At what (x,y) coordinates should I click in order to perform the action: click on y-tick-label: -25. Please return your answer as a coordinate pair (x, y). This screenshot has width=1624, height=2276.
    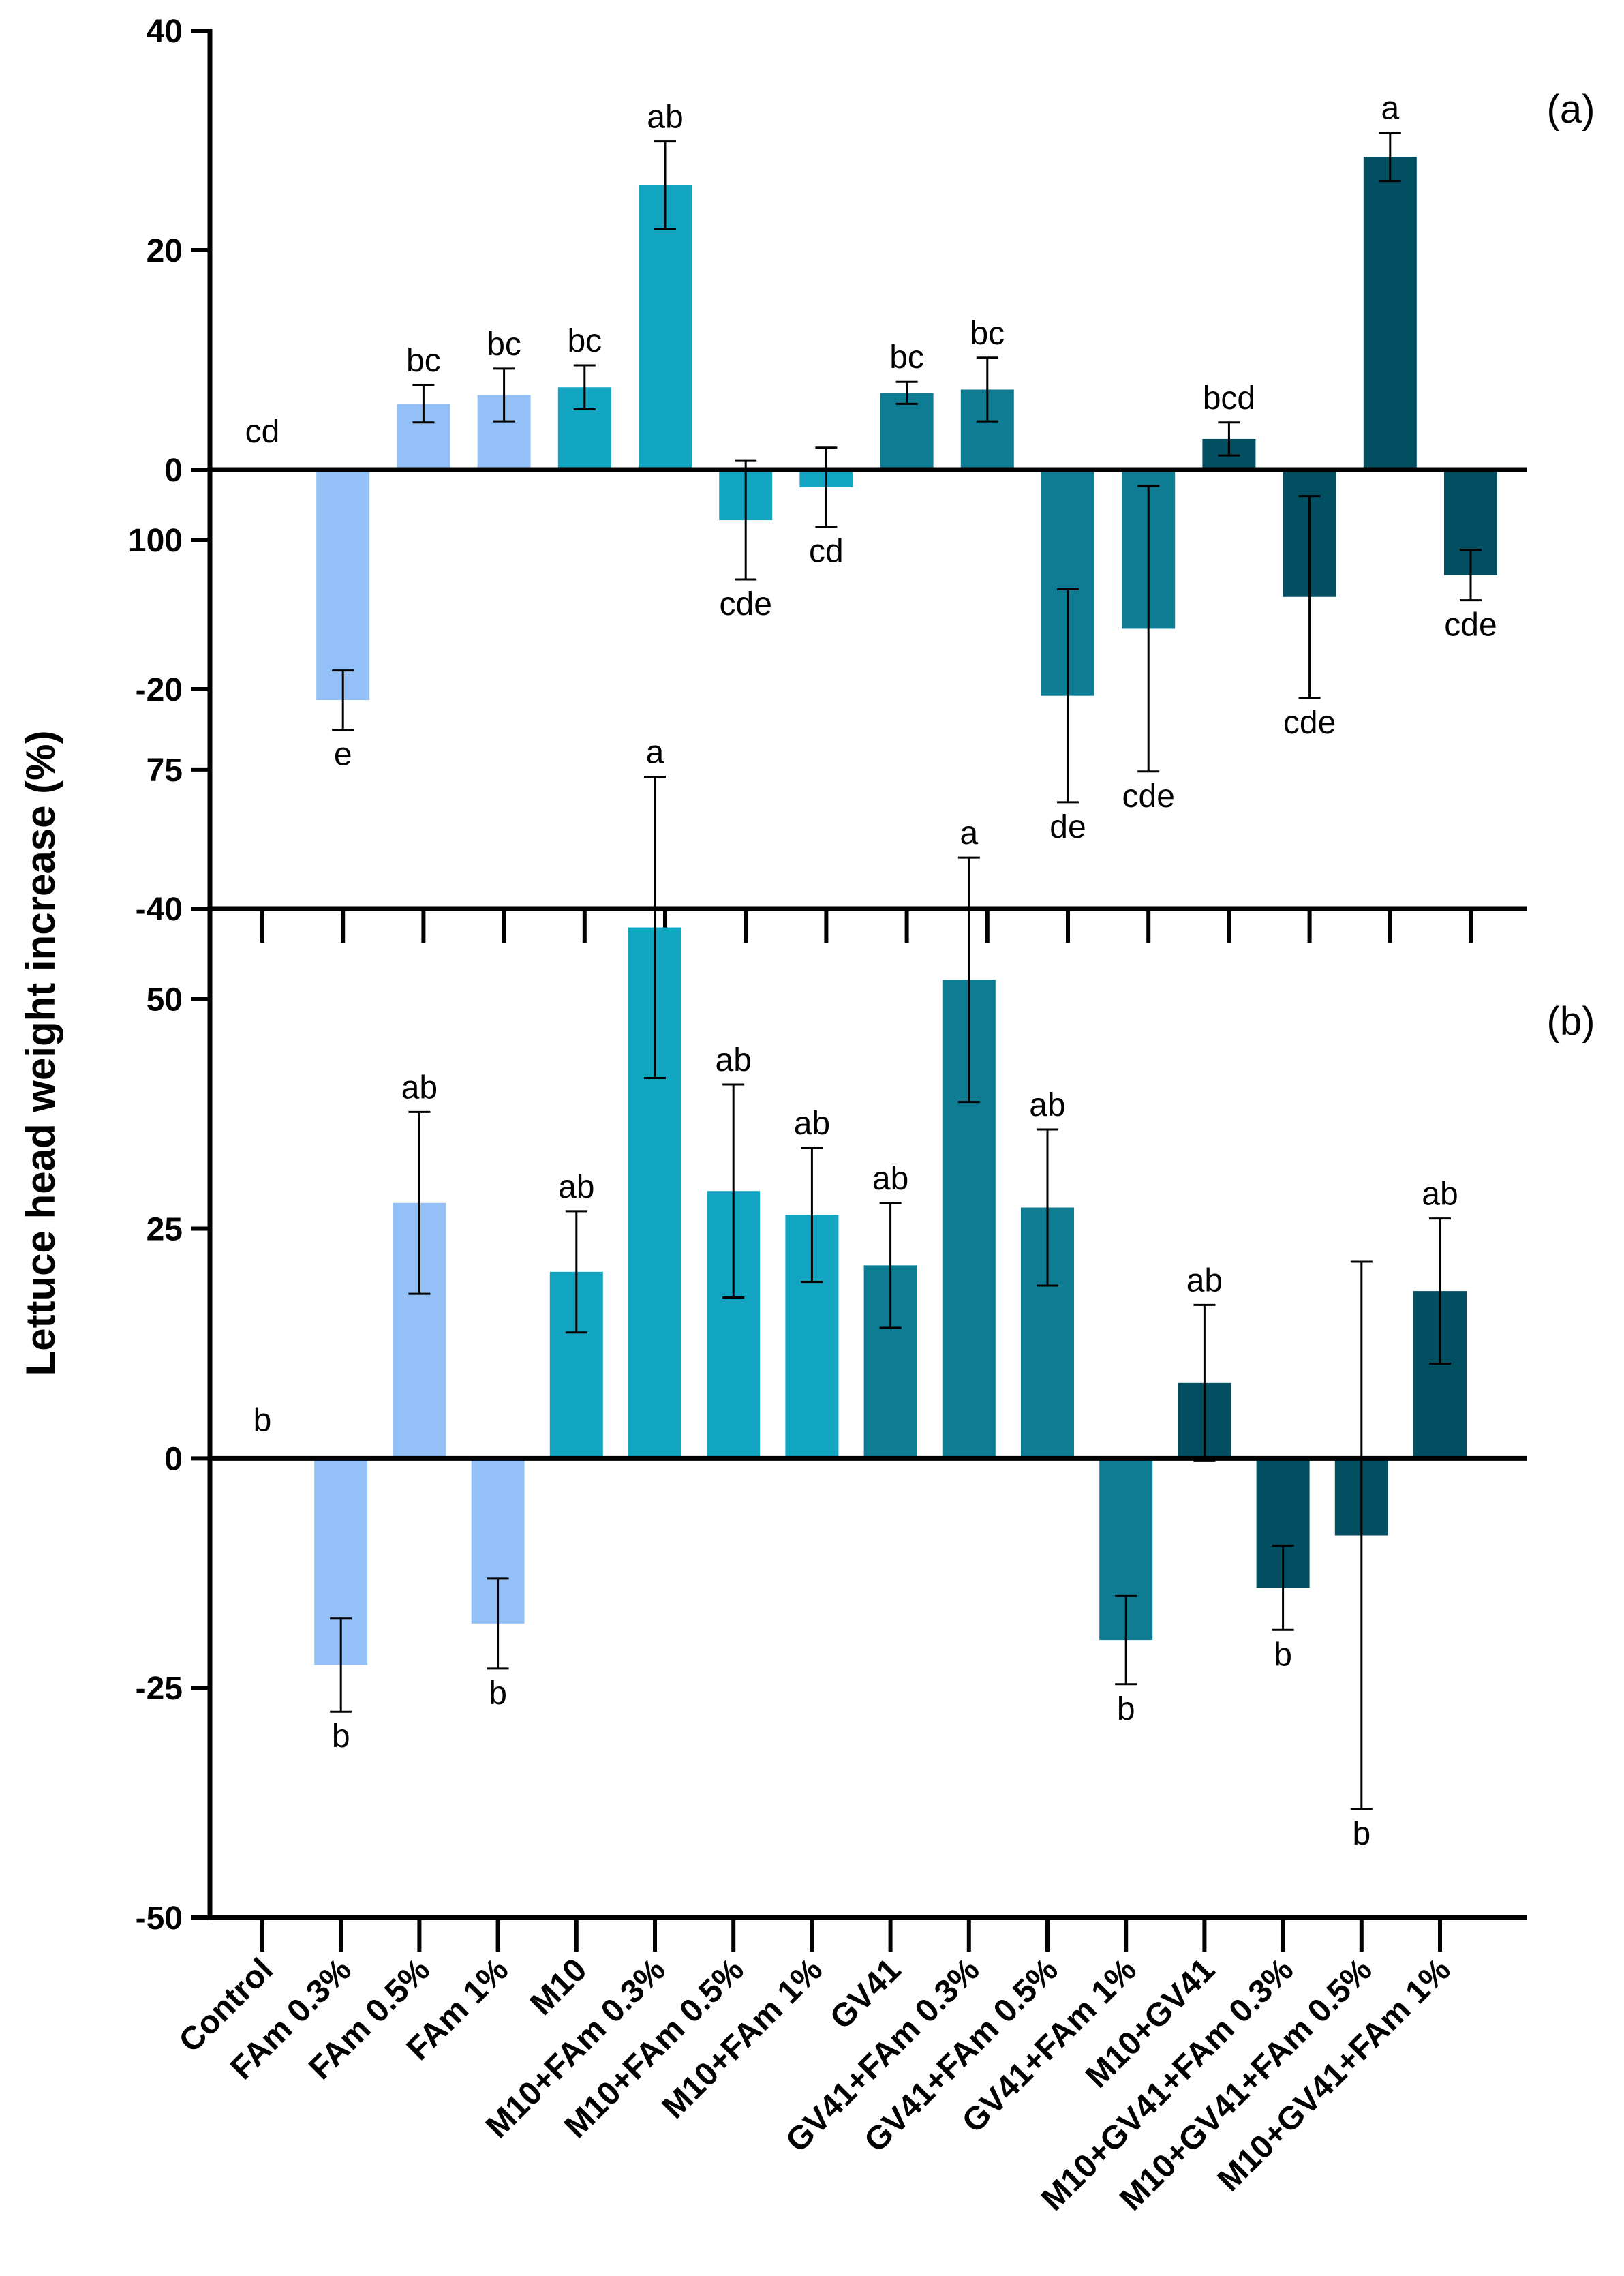
    Looking at the image, I should click on (159, 1689).